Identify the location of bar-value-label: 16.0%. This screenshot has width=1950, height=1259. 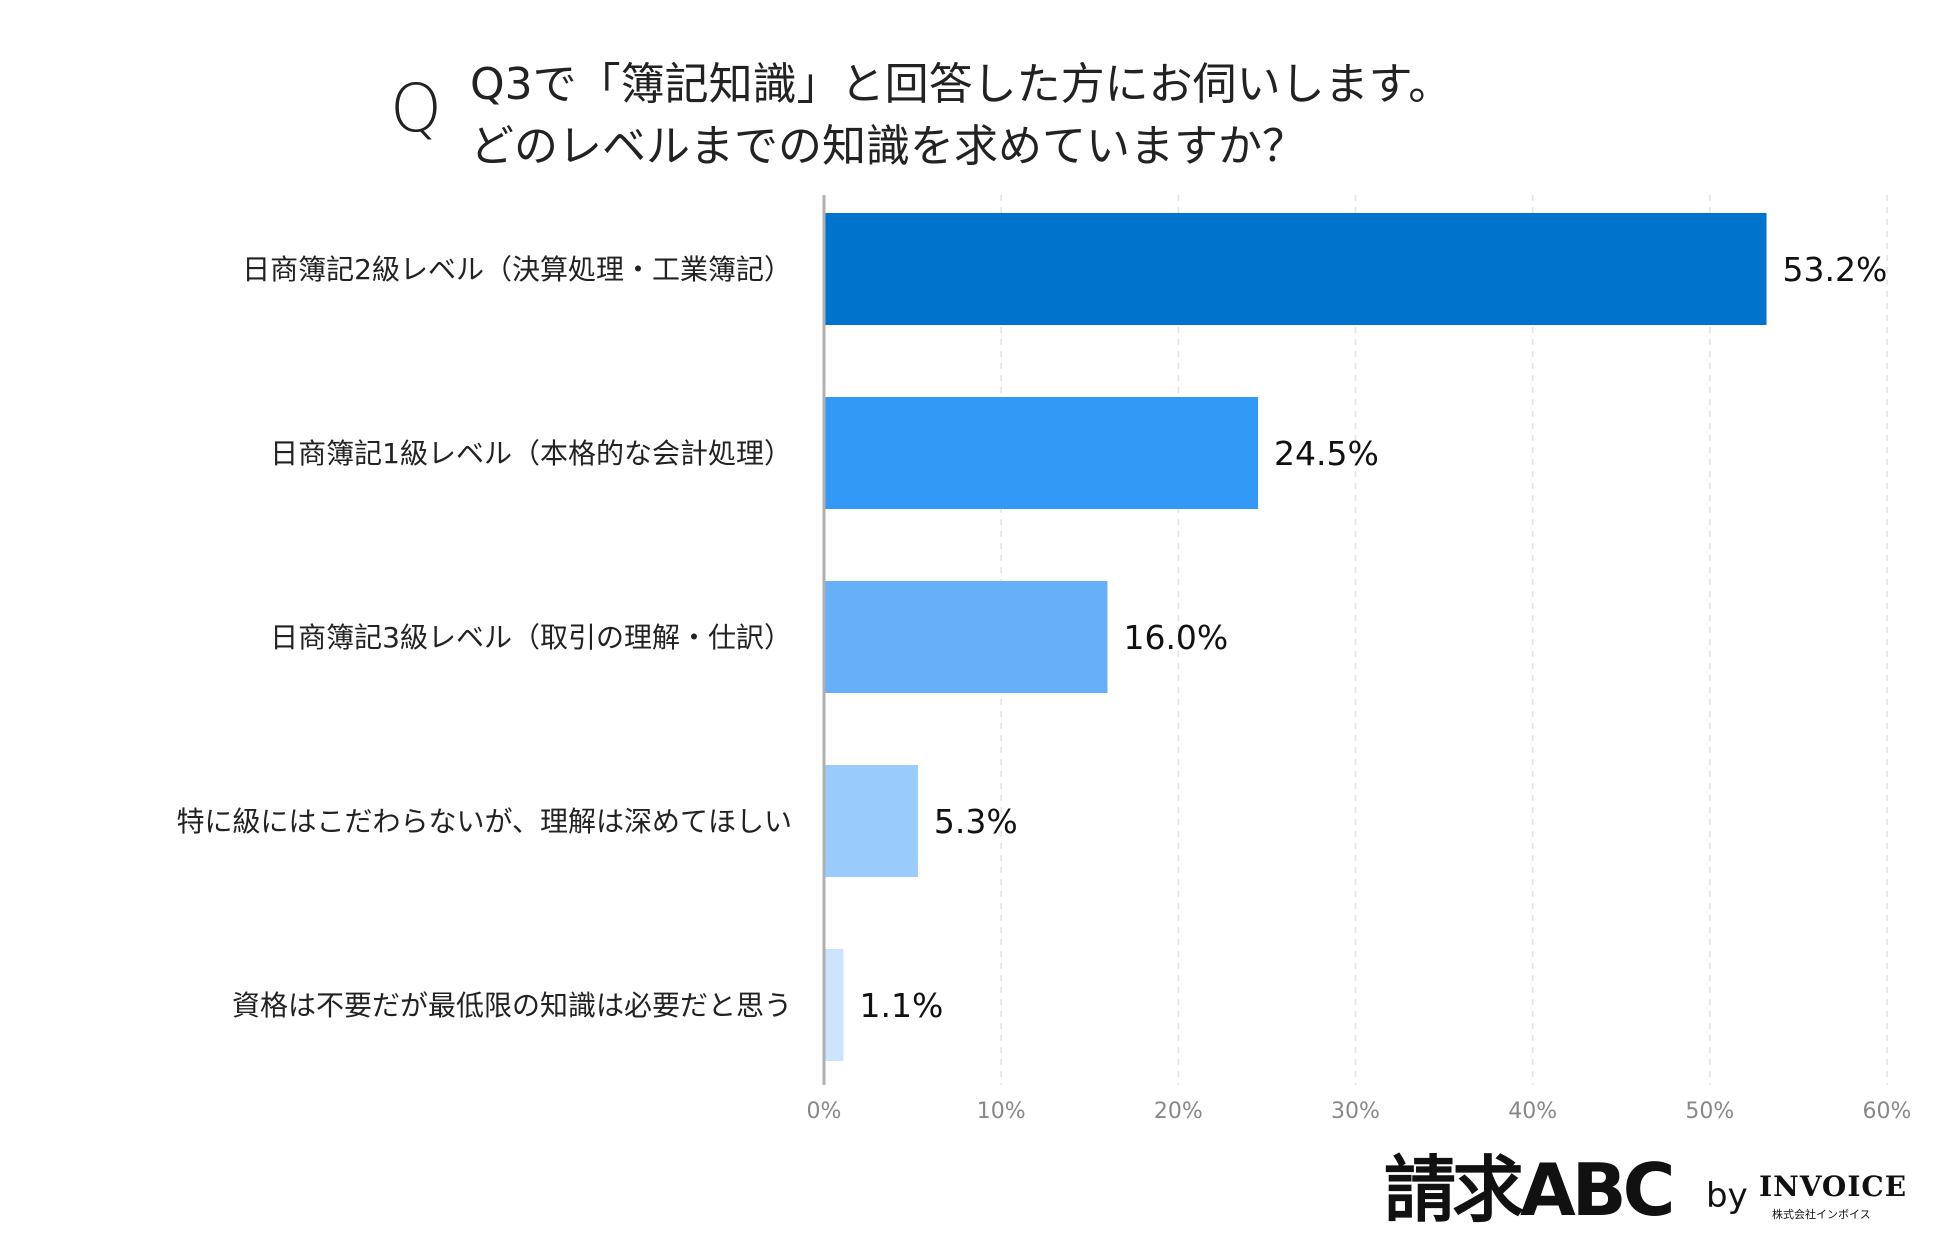
(1175, 637).